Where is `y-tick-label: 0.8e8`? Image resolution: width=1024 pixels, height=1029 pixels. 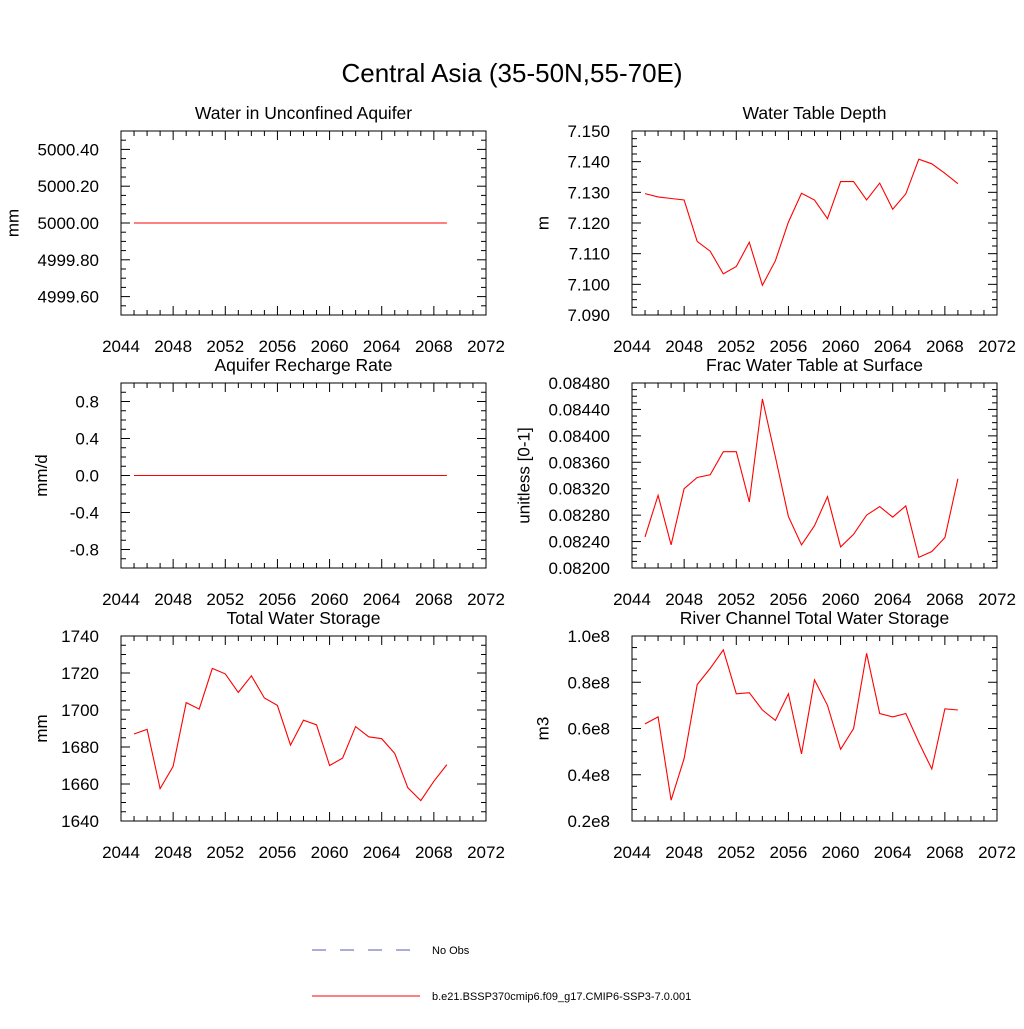
y-tick-label: 0.8e8 is located at coordinates (588, 682).